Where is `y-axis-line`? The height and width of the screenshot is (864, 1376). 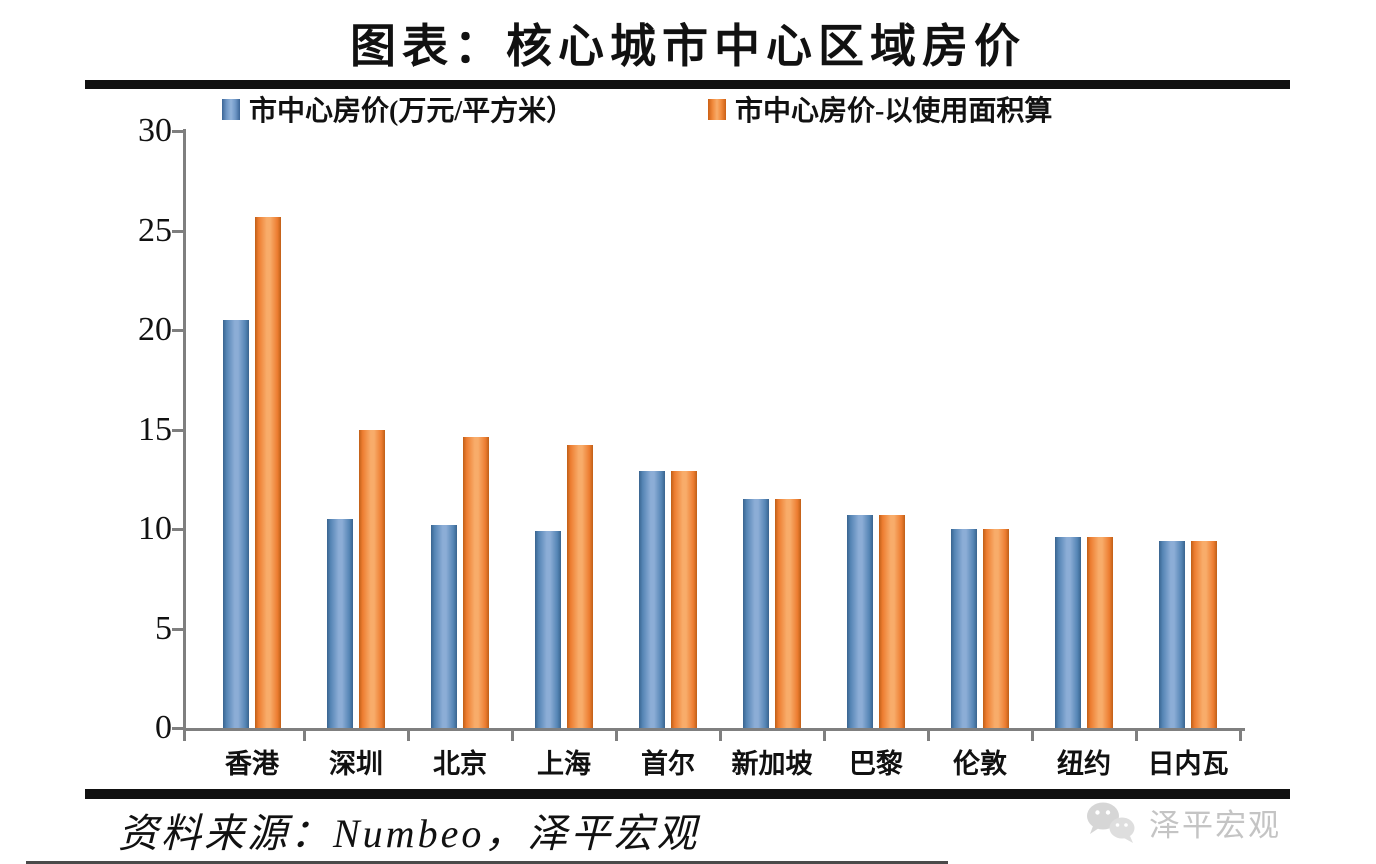
y-axis-line is located at coordinates (184, 430).